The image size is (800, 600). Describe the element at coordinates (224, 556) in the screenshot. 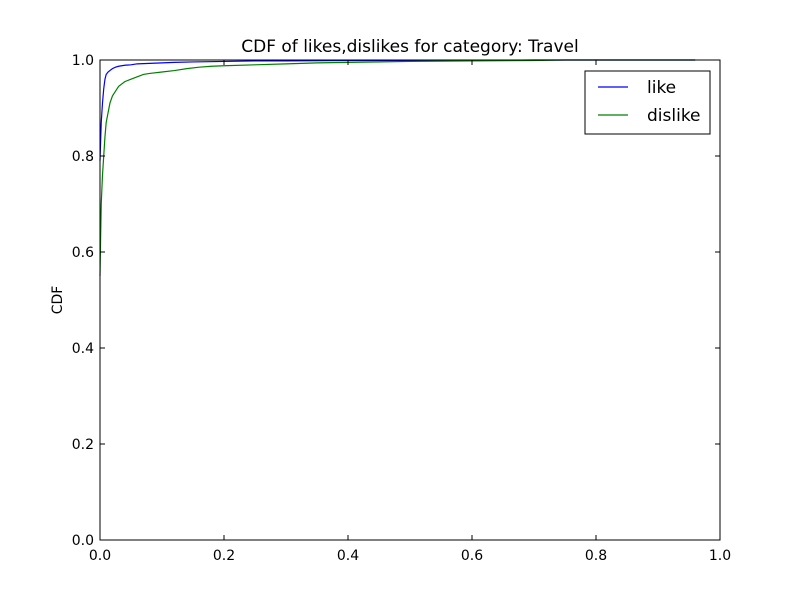

I see `x-tick-label: 0.2` at that location.